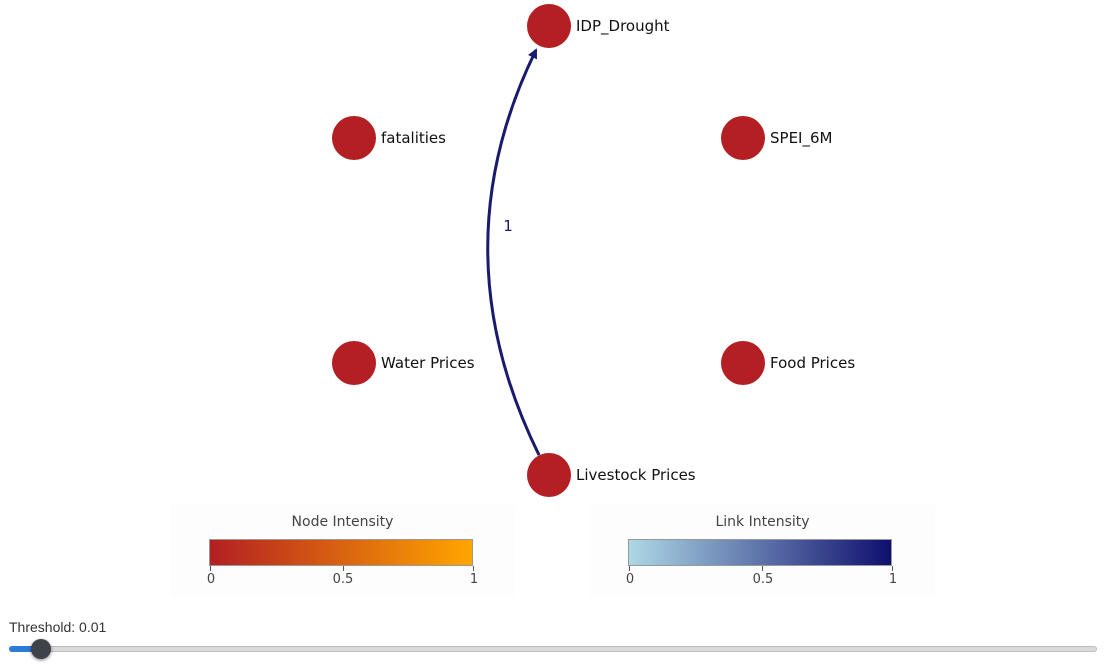  Describe the element at coordinates (25, 649) in the screenshot. I see `threshold-slider-fill` at that location.